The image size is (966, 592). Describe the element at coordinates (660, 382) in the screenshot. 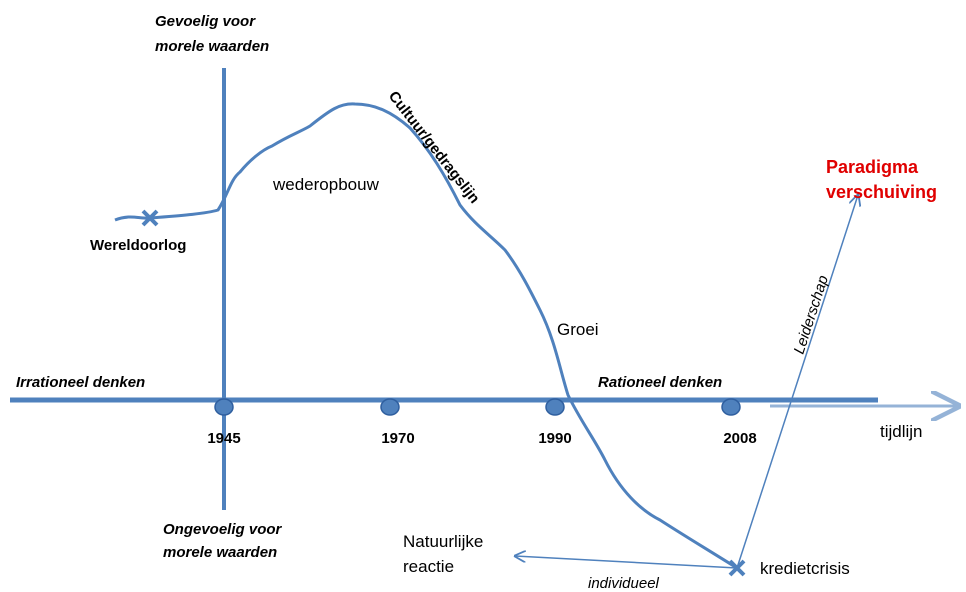

I see `axis-label: Rationeel denken` at that location.